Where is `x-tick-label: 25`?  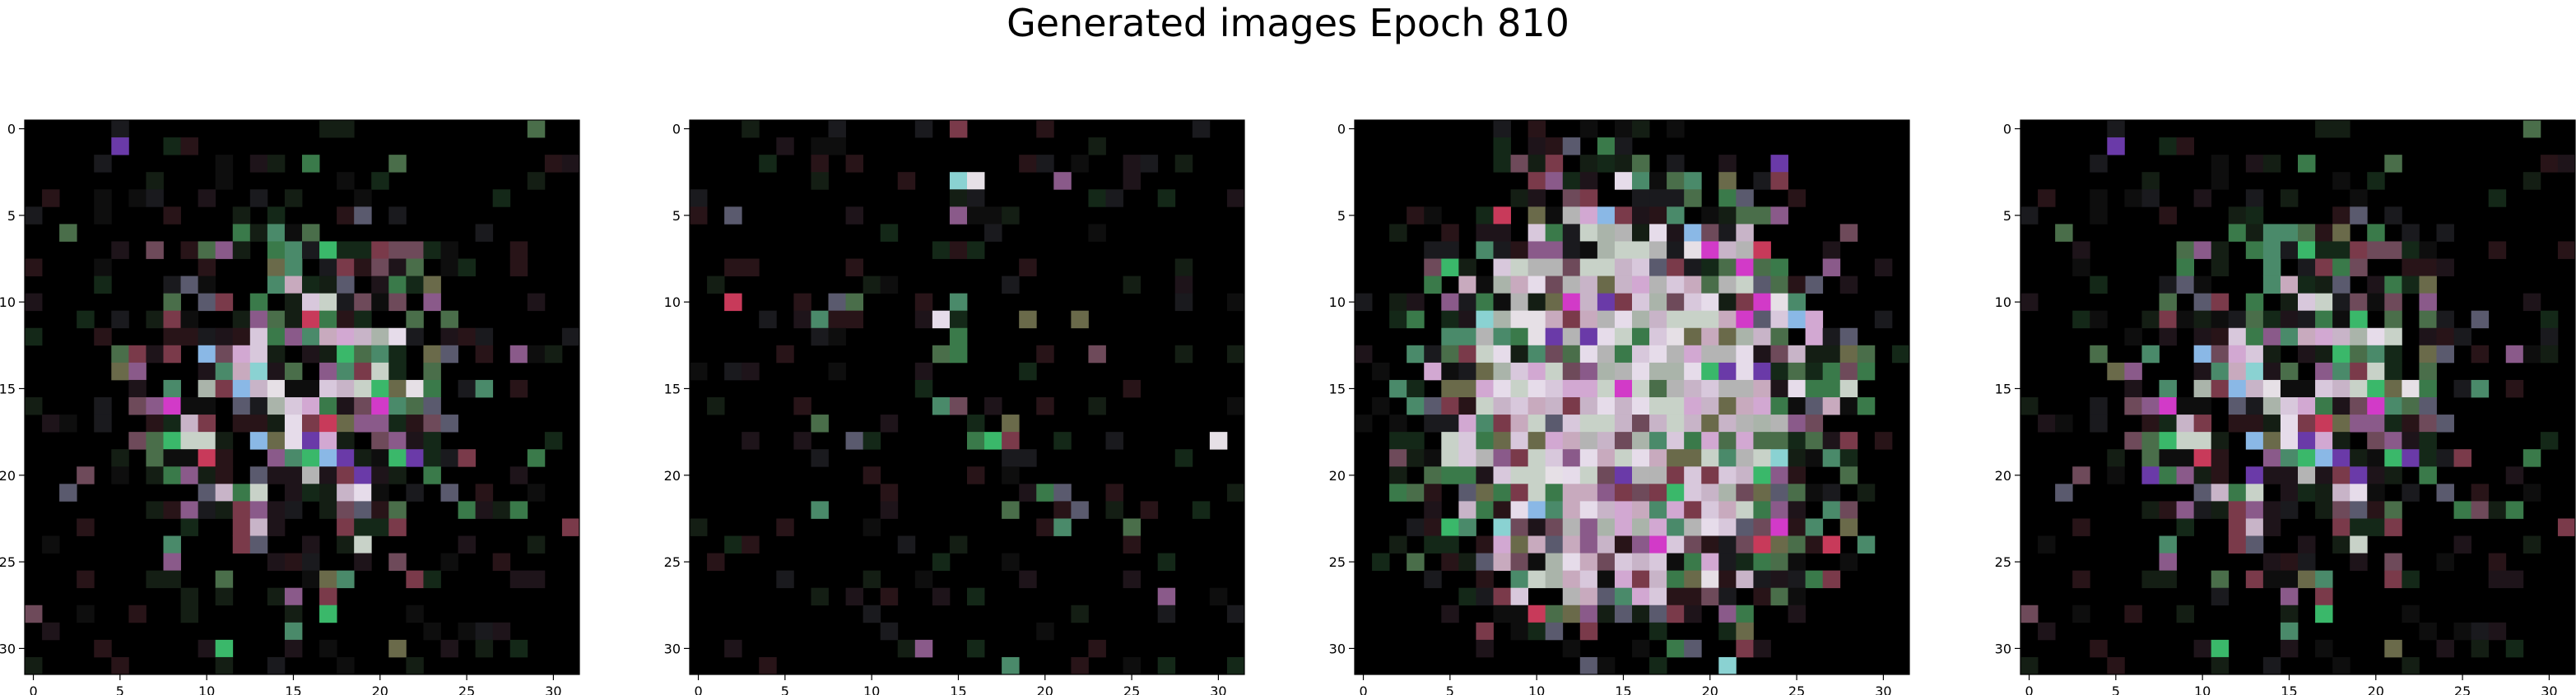 x-tick-label: 25 is located at coordinates (1131, 689).